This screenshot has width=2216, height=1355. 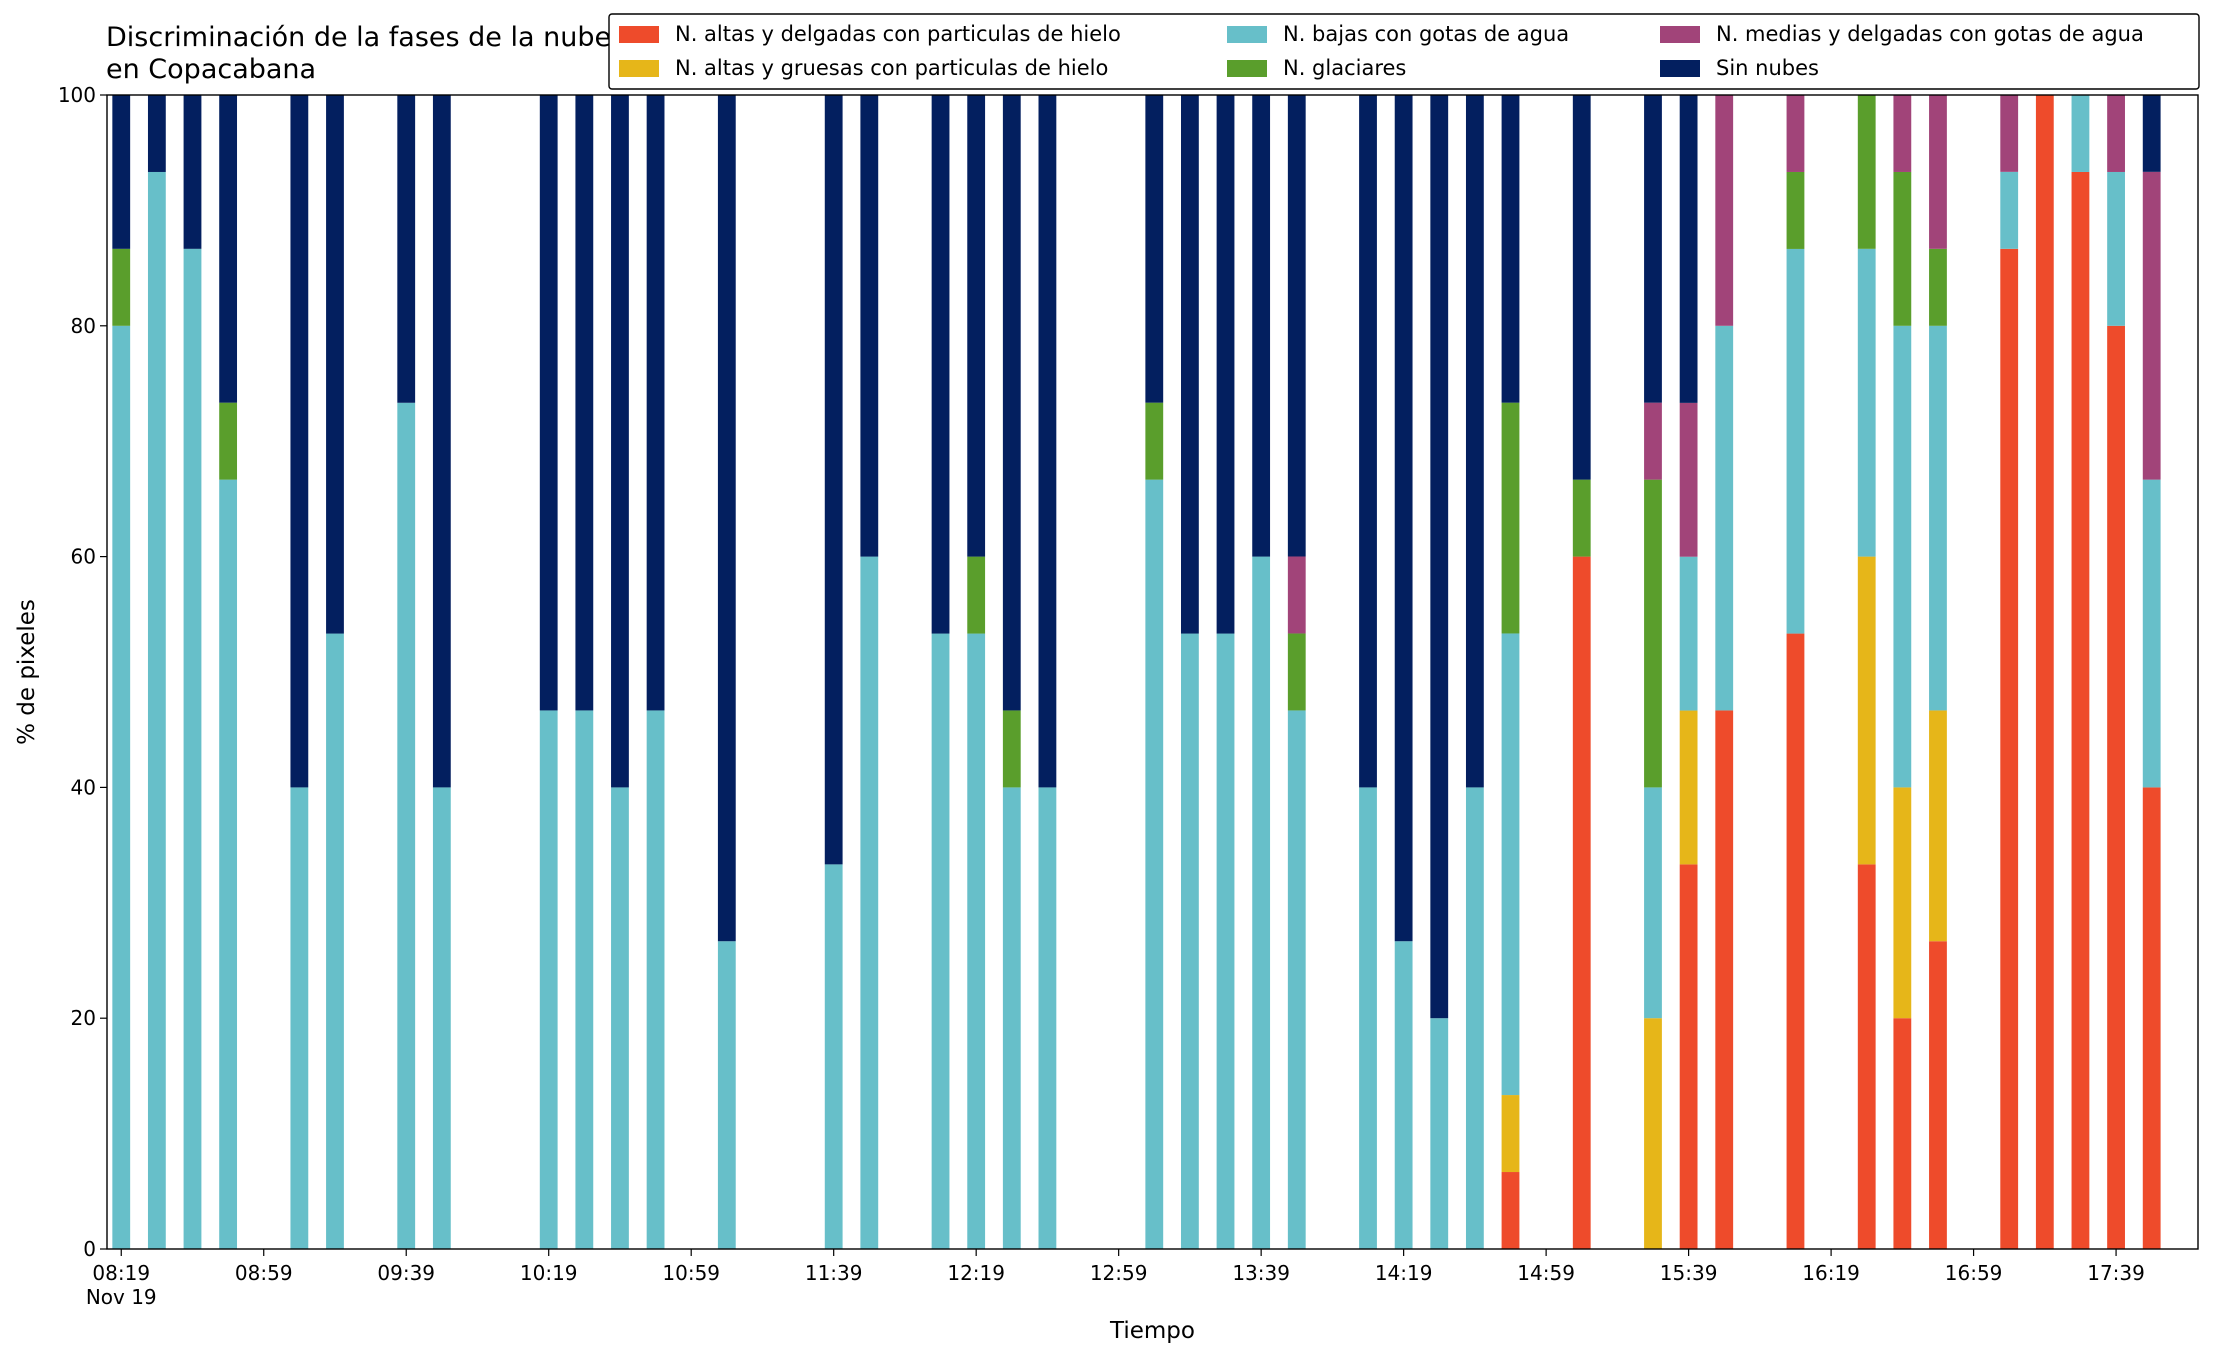 What do you see at coordinates (1546, 1273) in the screenshot?
I see `x-tick-label: 14:59` at bounding box center [1546, 1273].